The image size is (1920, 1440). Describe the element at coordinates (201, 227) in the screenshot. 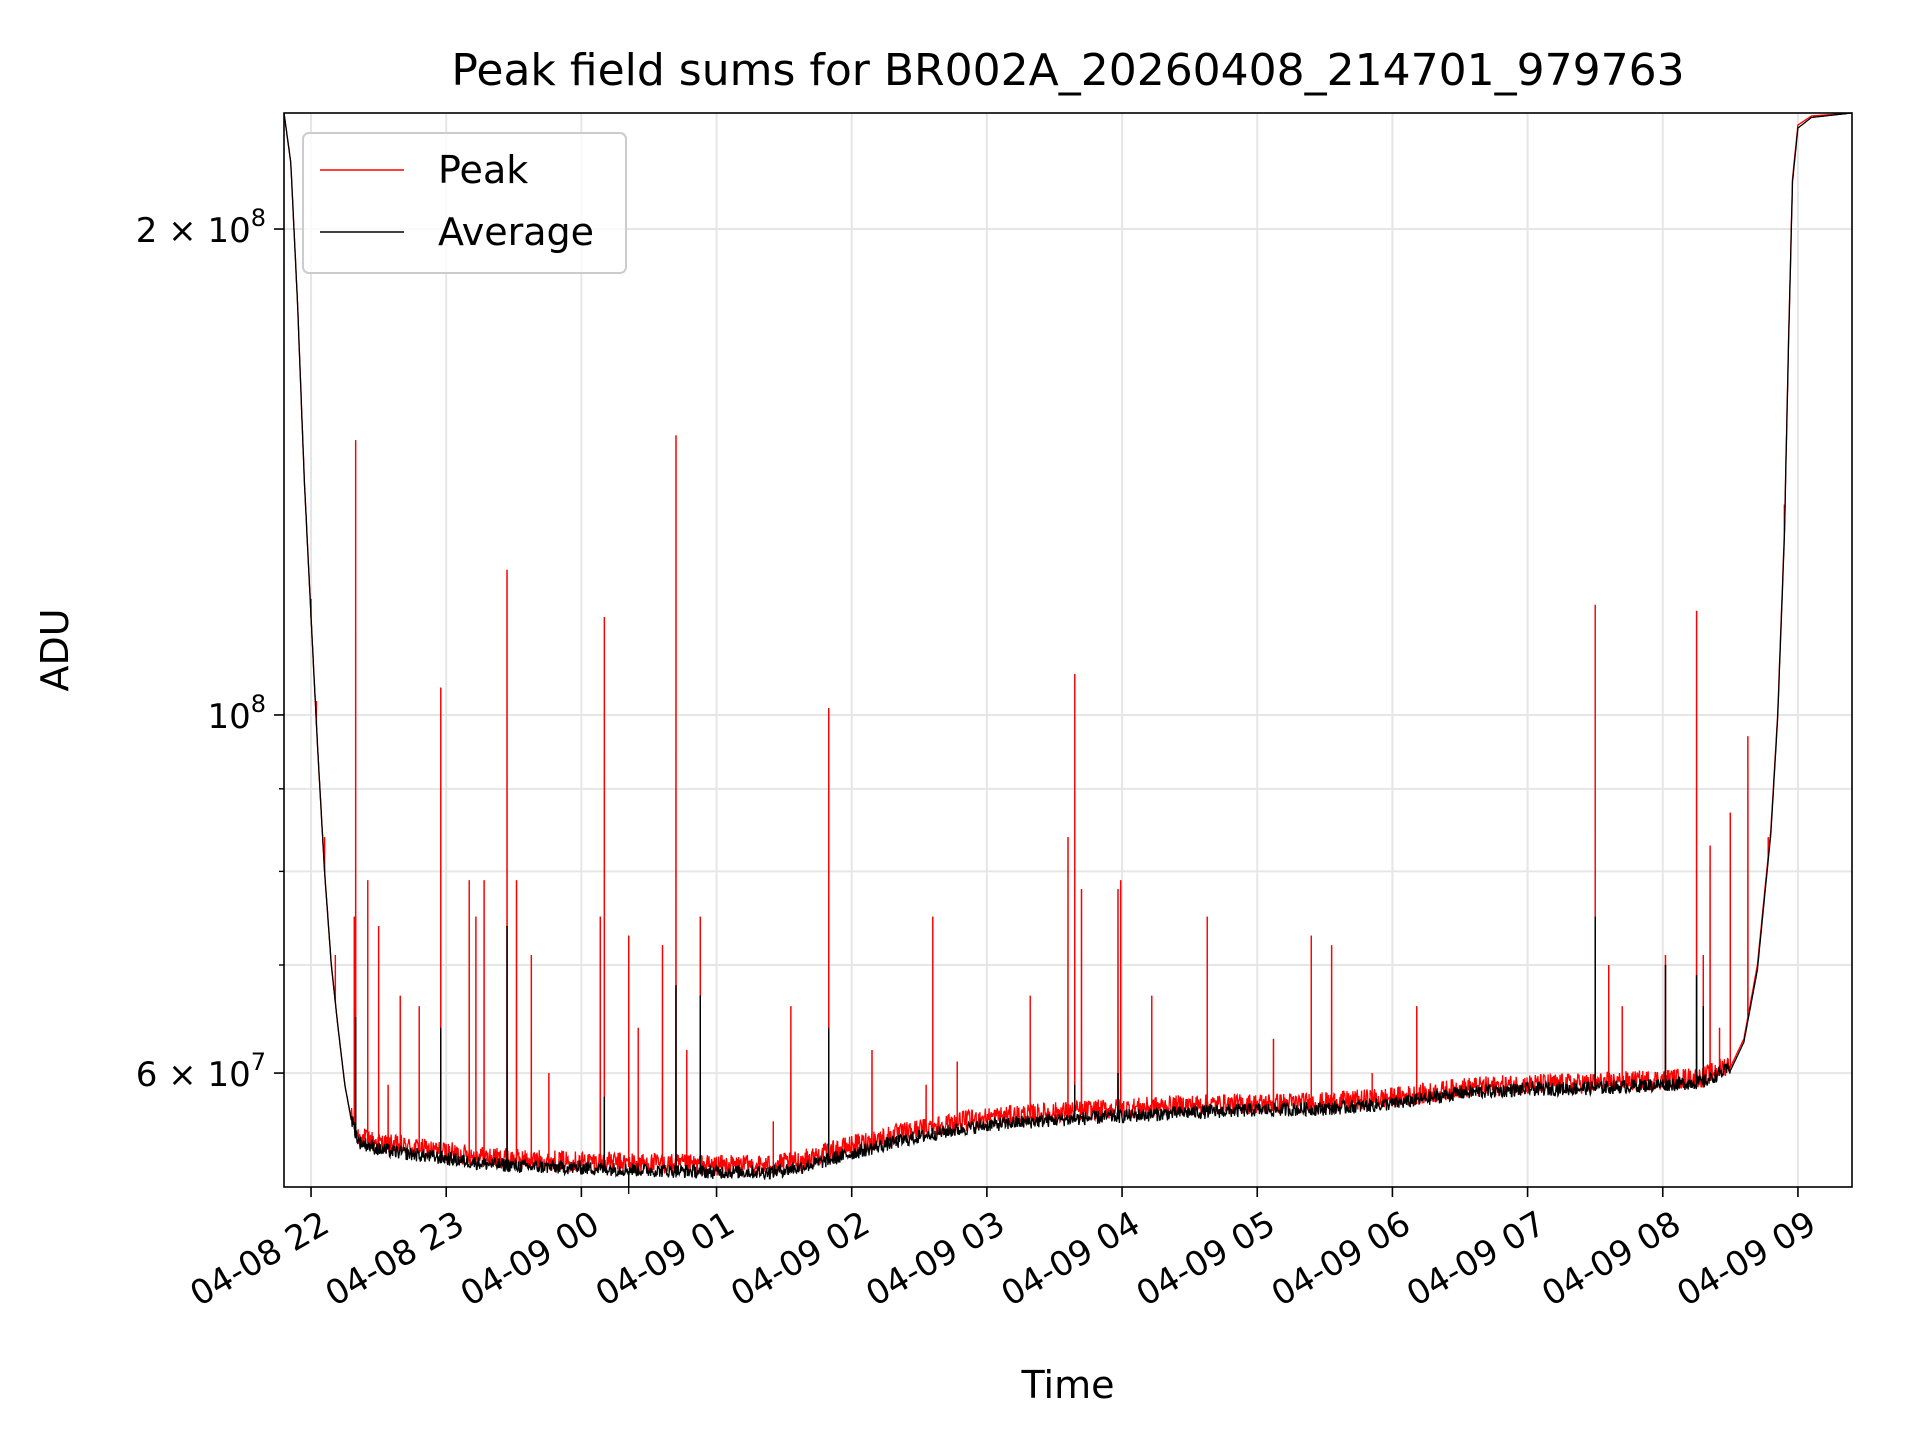

I see `y-tick-label: 2 × 108` at that location.